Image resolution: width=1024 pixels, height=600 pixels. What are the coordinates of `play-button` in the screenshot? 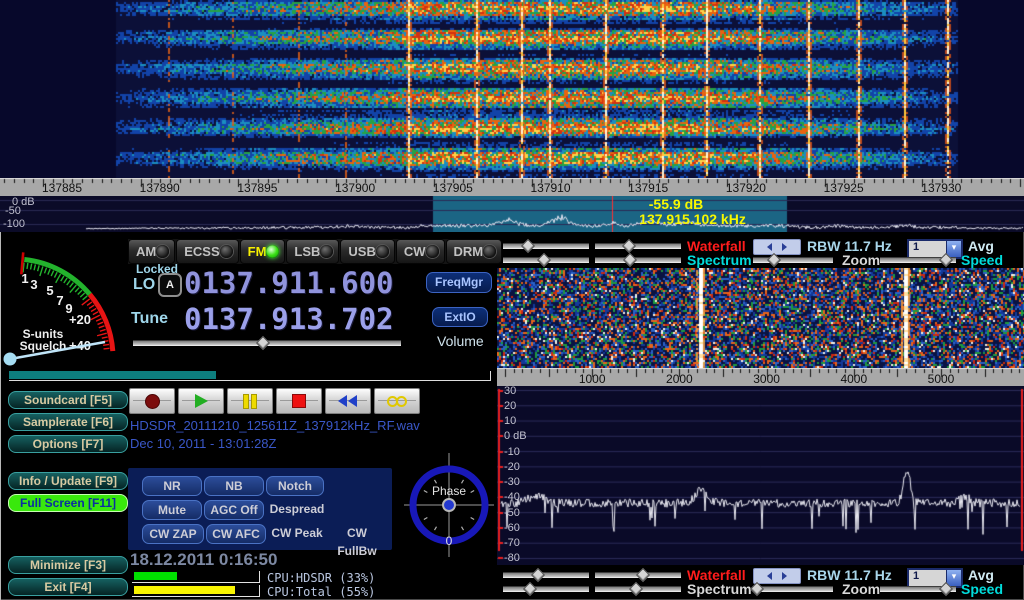 It's located at (201, 401).